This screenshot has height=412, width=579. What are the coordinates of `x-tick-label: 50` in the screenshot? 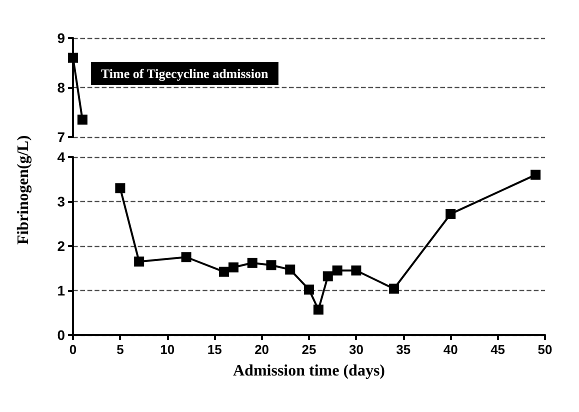 It's located at (545, 349).